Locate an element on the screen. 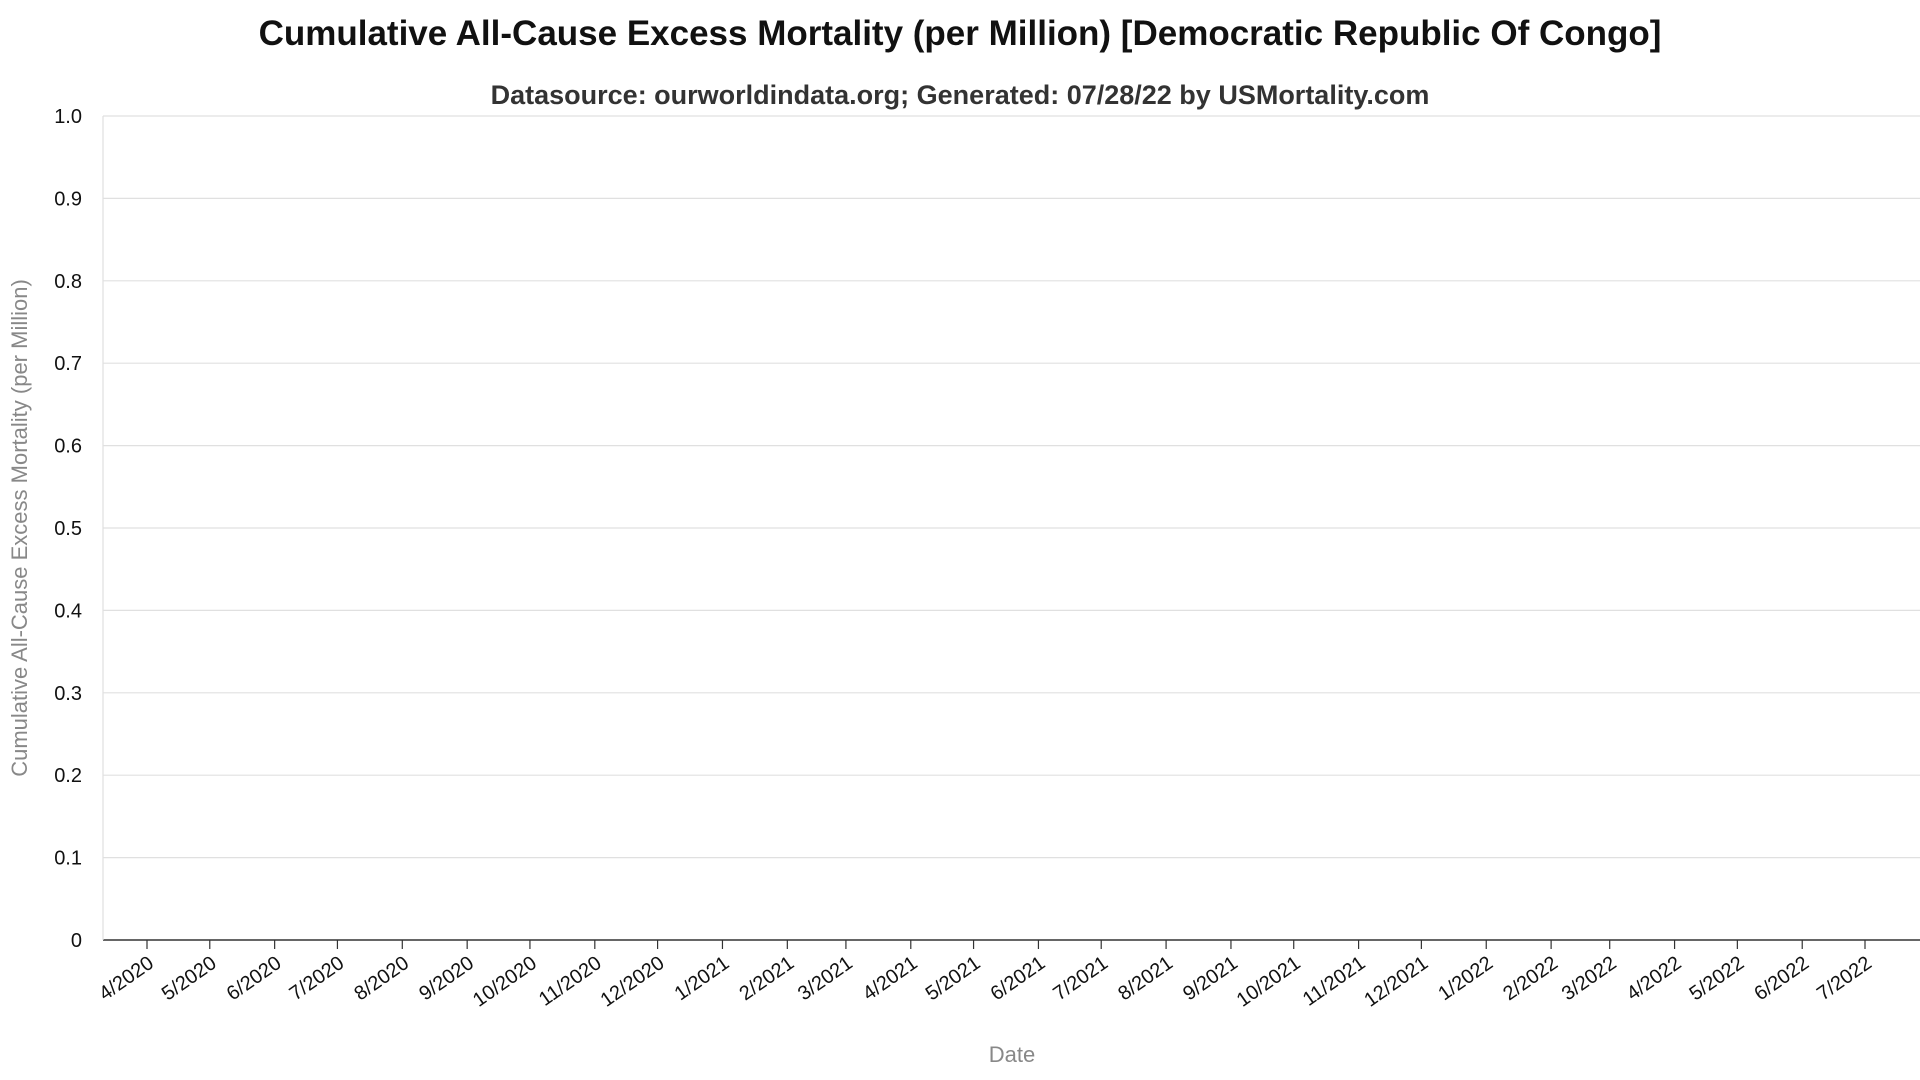 The image size is (1920, 1080). y-tick-label: 0.5 is located at coordinates (68, 529).